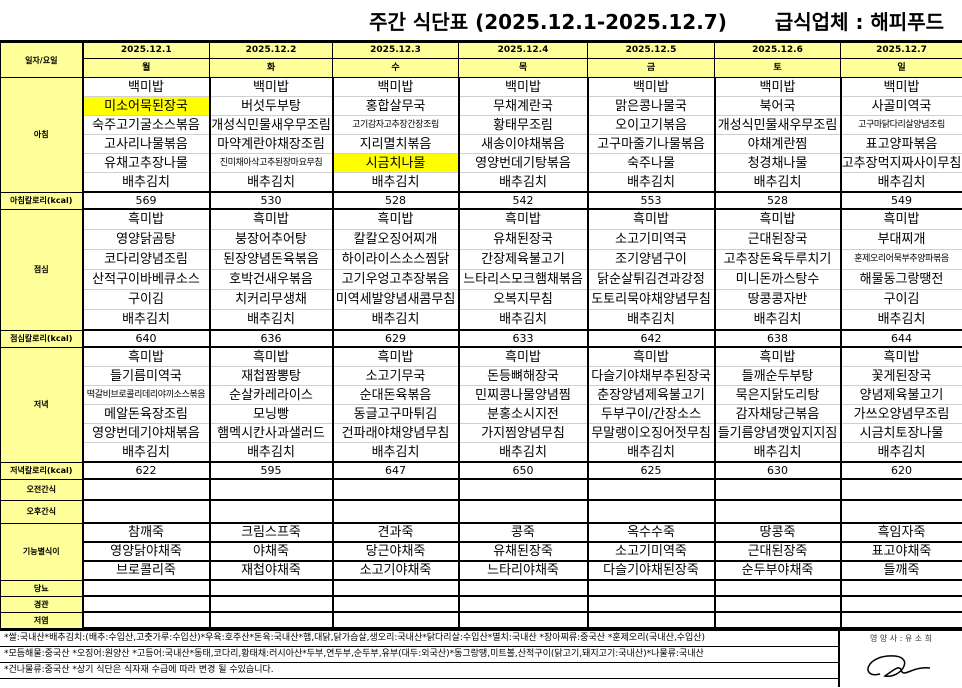 Image resolution: width=962 pixels, height=688 pixels. Describe the element at coordinates (481, 106) in the screenshot. I see `table-row: 미소어묵된장국 버섯두부탕 홍합살무국 무채계란국 맑은콩나물국 북어국 사골미역국` at that location.